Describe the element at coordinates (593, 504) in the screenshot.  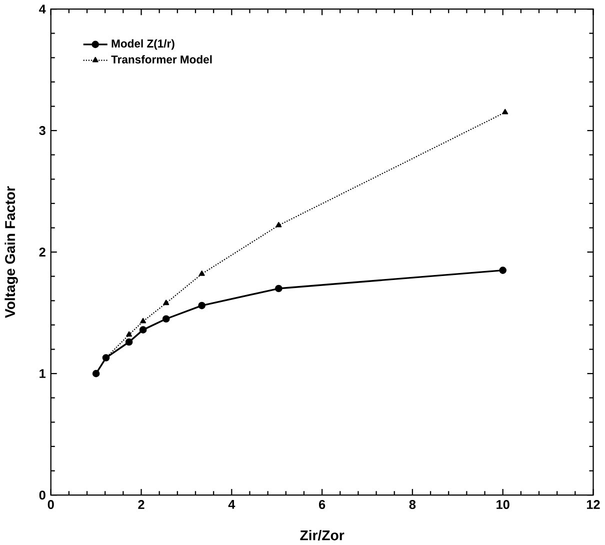
I see `x-tick-label: 12` at that location.